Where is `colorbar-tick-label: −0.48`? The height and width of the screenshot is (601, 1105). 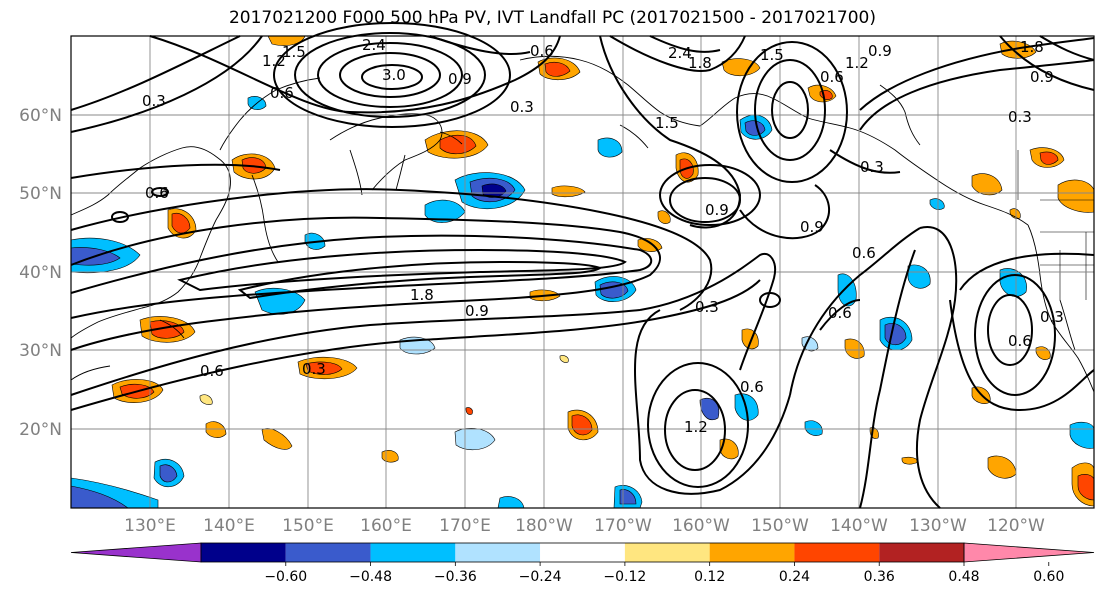
colorbar-tick-label: −0.48 is located at coordinates (370, 577).